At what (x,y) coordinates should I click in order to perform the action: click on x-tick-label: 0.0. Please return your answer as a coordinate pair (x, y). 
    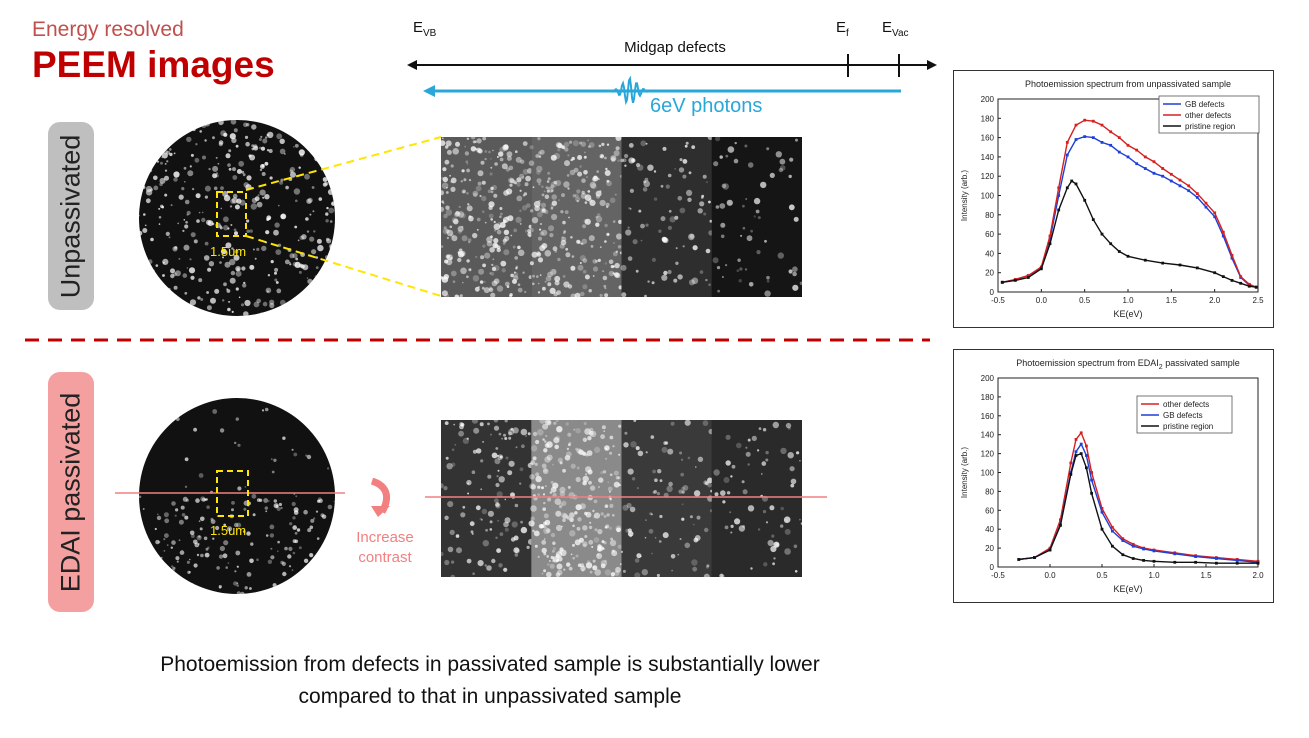
    Looking at the image, I should click on (1042, 300).